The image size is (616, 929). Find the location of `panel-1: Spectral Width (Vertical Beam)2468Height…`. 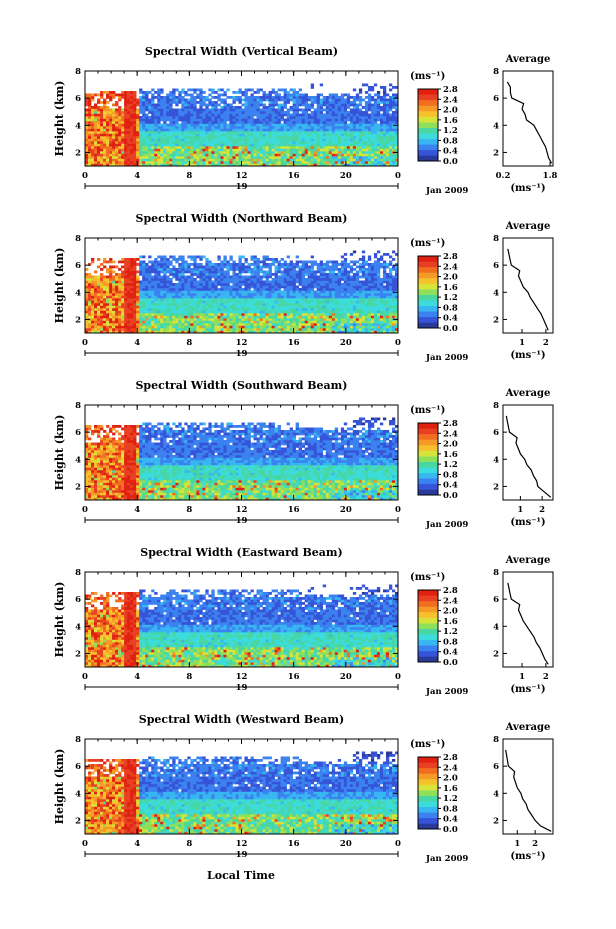

panel-1: Spectral Width (Vertical Beam)2468Height… is located at coordinates (305, 120).